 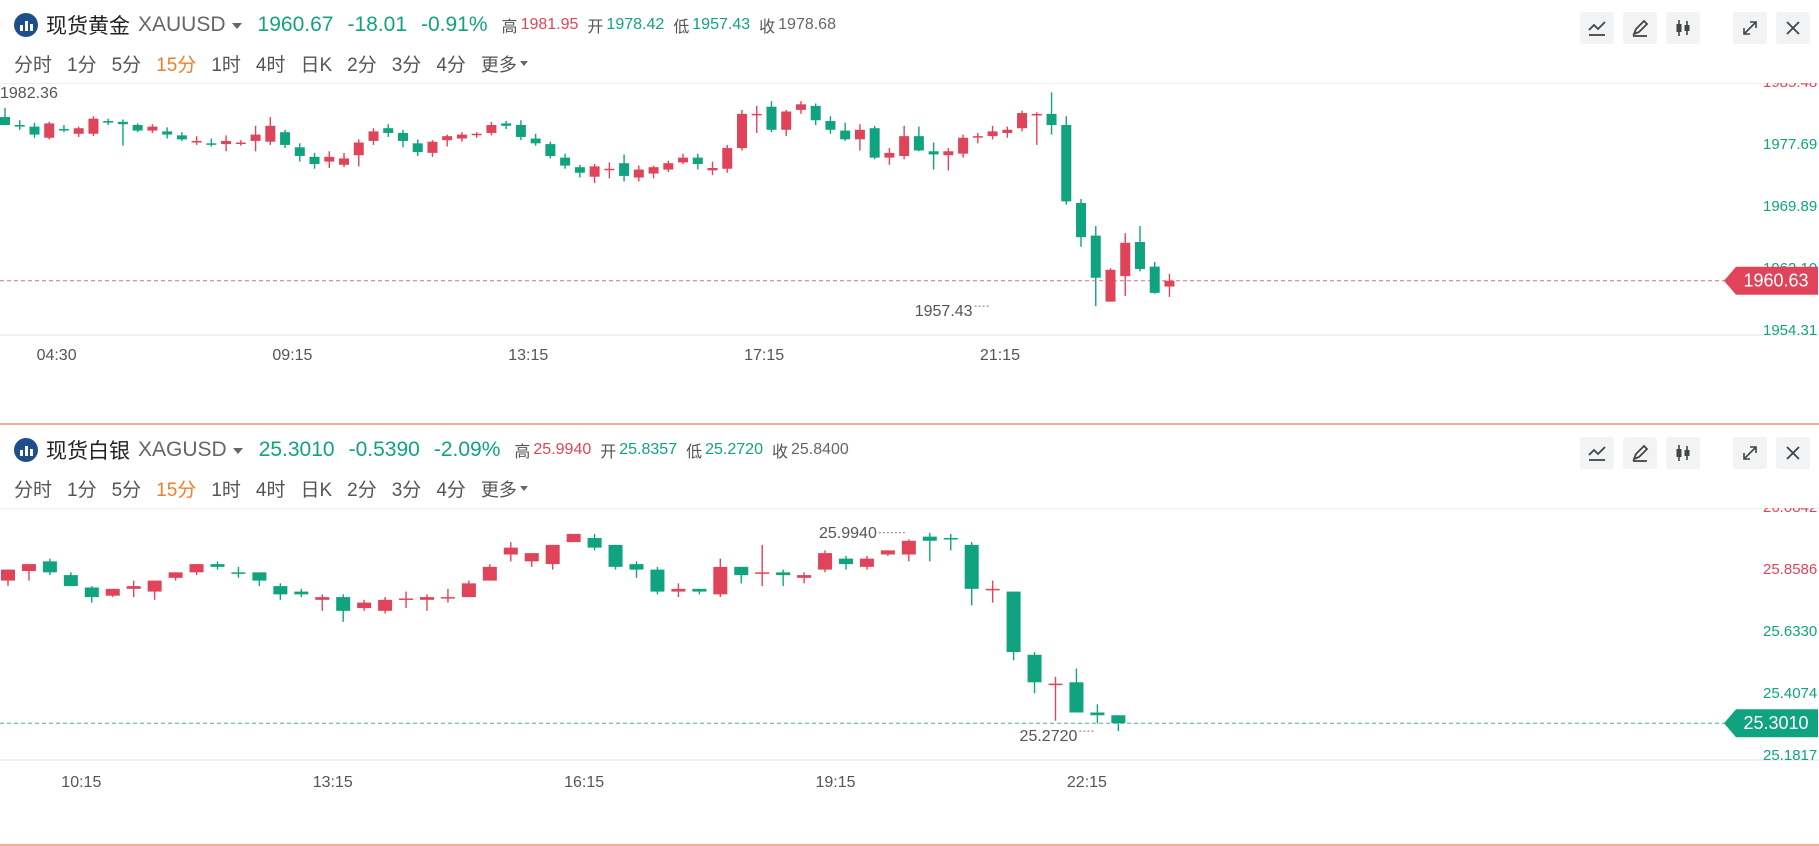 I want to click on price-change: -18.01, so click(x=377, y=24).